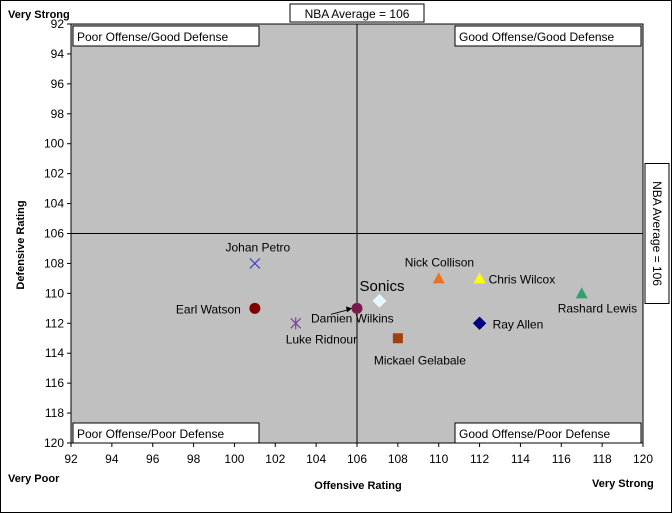 The image size is (672, 513). Describe the element at coordinates (341, 310) in the screenshot. I see `damien-wilkins-arrow` at that location.